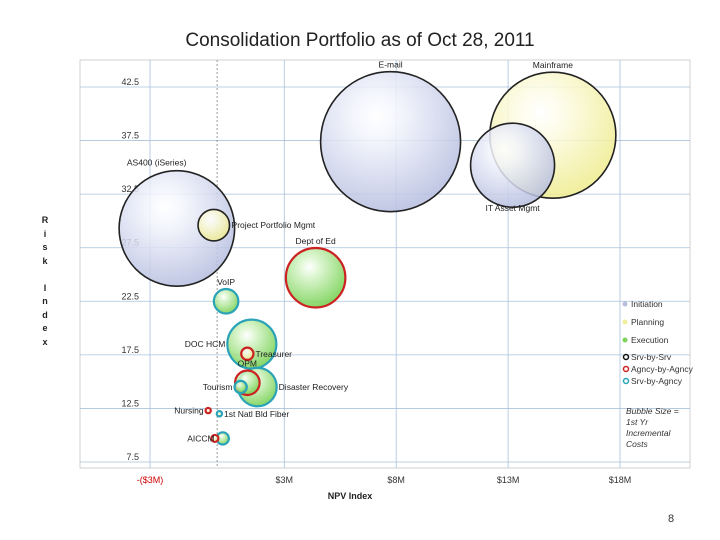 The image size is (720, 540). What do you see at coordinates (150, 480) in the screenshot?
I see `x-tick-label: -($3M)` at bounding box center [150, 480].